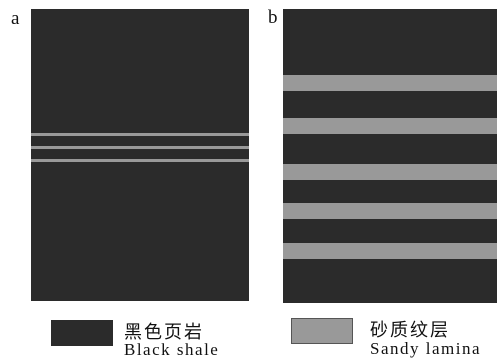 The image size is (497, 362). What do you see at coordinates (426, 348) in the screenshot?
I see `legend-sandy-lamina-en: Sandy lamina` at bounding box center [426, 348].